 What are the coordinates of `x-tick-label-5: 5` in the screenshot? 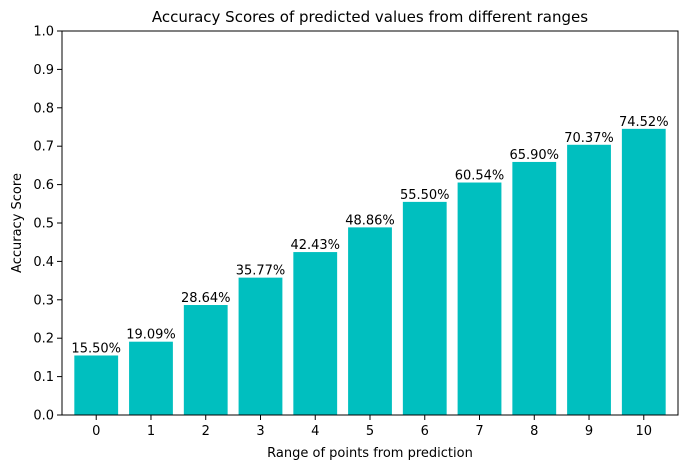 It's located at (370, 431).